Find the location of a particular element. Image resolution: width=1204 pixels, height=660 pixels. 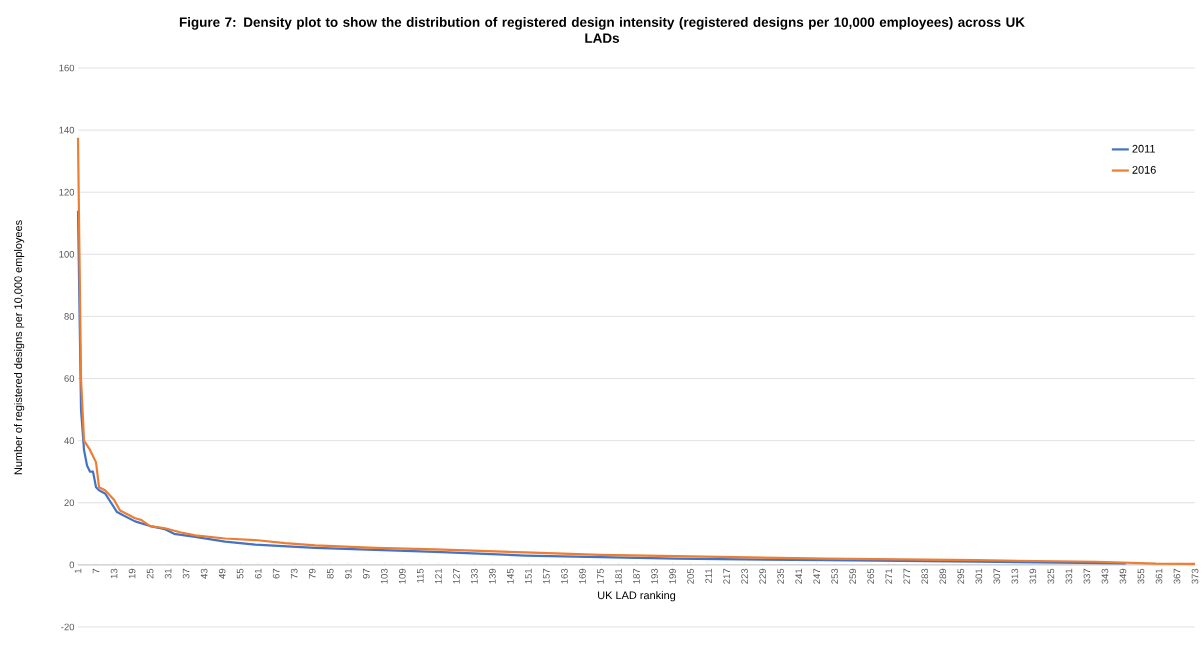

y-axis-title: Number of registered designs per 10,000 employees is located at coordinates (19, 347).